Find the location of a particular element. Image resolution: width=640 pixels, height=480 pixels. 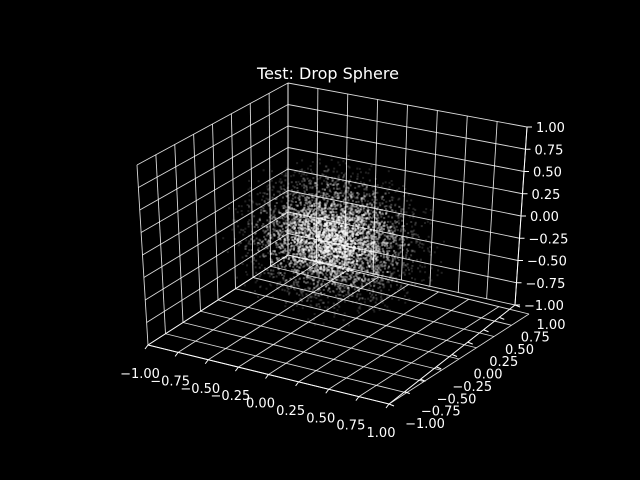

z-tick-label: −0.25 is located at coordinates (549, 239).